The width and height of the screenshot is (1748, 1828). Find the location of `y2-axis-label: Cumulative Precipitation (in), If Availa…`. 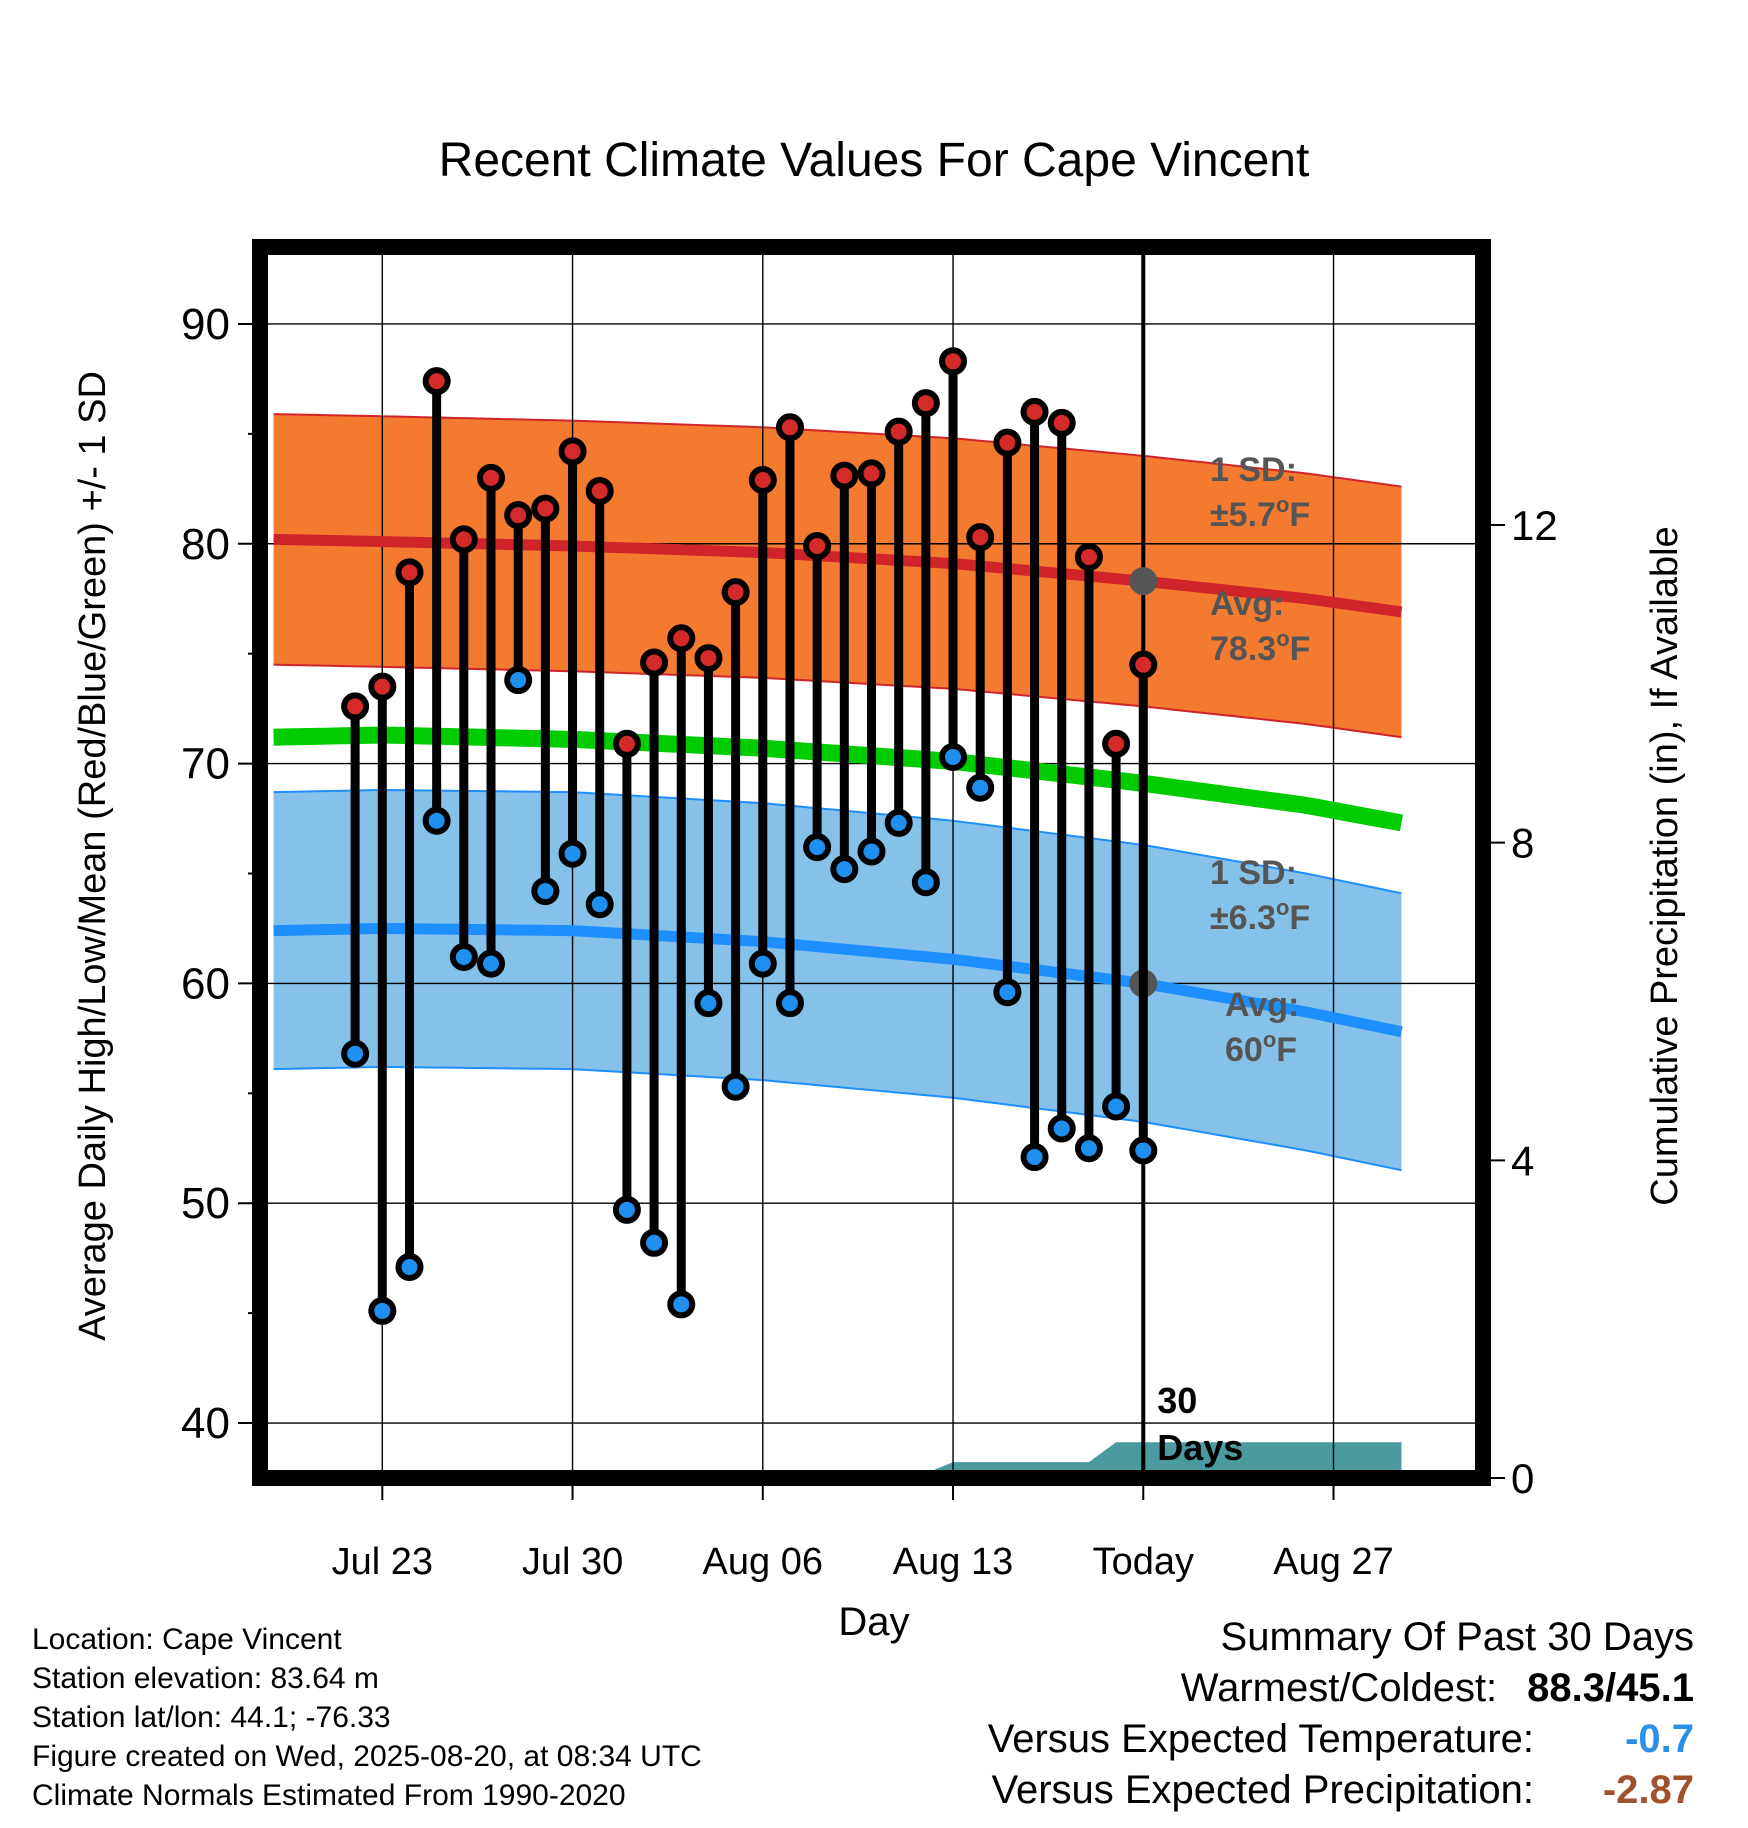

y2-axis-label: Cumulative Precipitation (in), If Availa… is located at coordinates (1665, 865).